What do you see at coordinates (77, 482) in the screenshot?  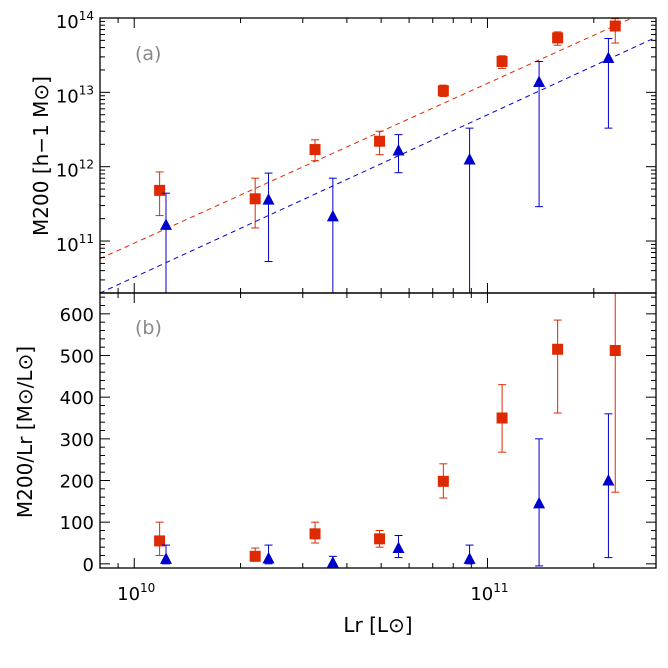 I see `panel-b-y-tick-label-2: 200` at bounding box center [77, 482].